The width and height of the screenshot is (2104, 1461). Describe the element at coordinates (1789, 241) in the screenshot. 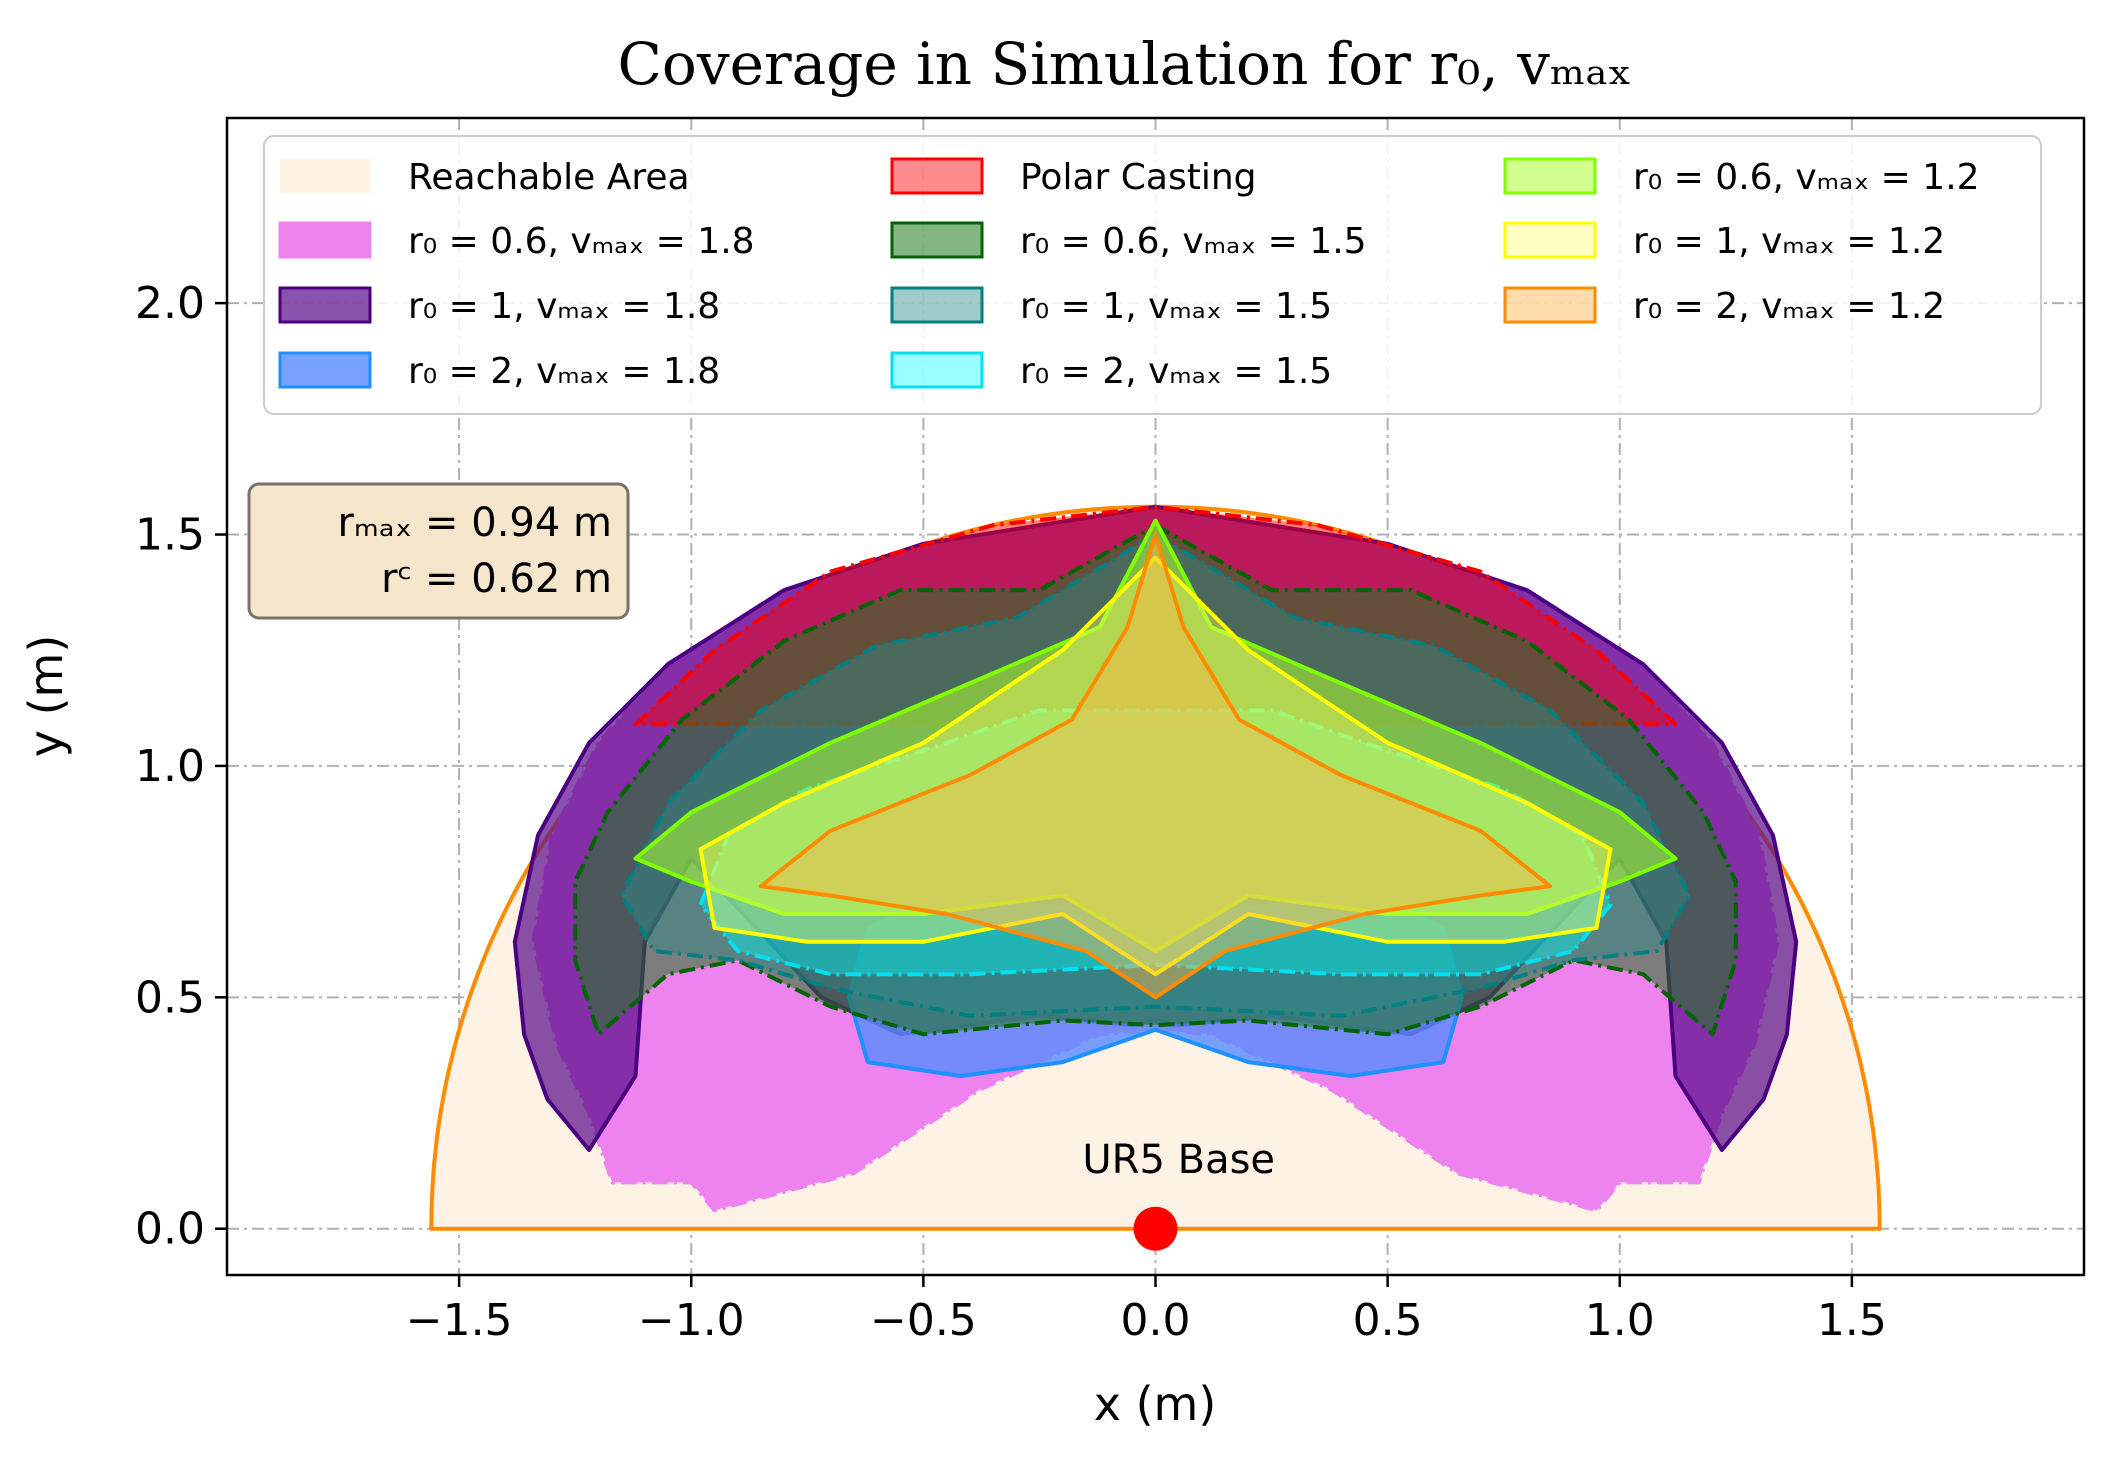

I see `legend-label-9: r₀ = 1, vₘₐₓ = 1.2` at that location.